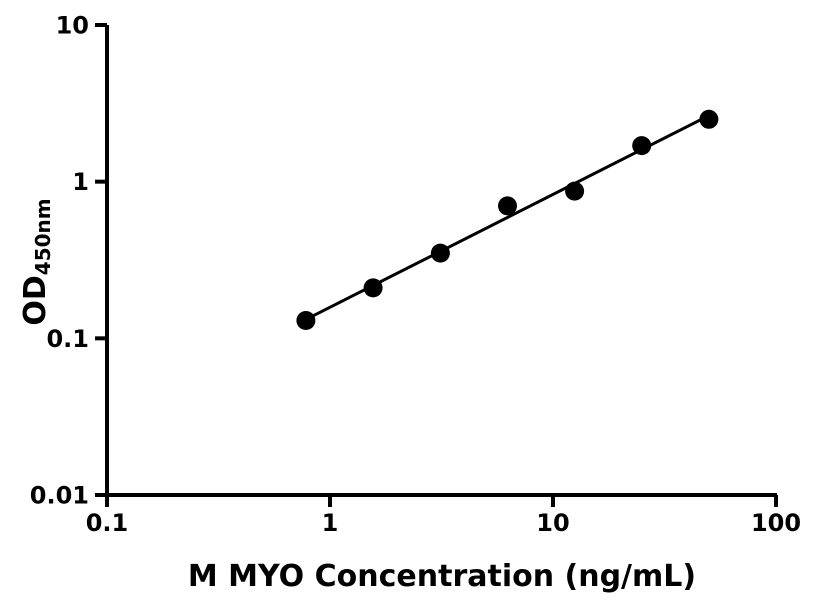 This screenshot has height=612, width=816. What do you see at coordinates (80, 182) in the screenshot?
I see `y-tick-label: 1` at bounding box center [80, 182].